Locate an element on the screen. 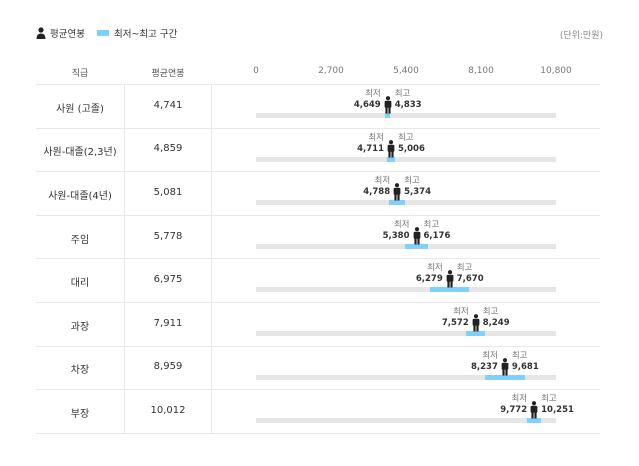 The width and height of the screenshot is (639, 466). min-value: 9,772 is located at coordinates (514, 410).